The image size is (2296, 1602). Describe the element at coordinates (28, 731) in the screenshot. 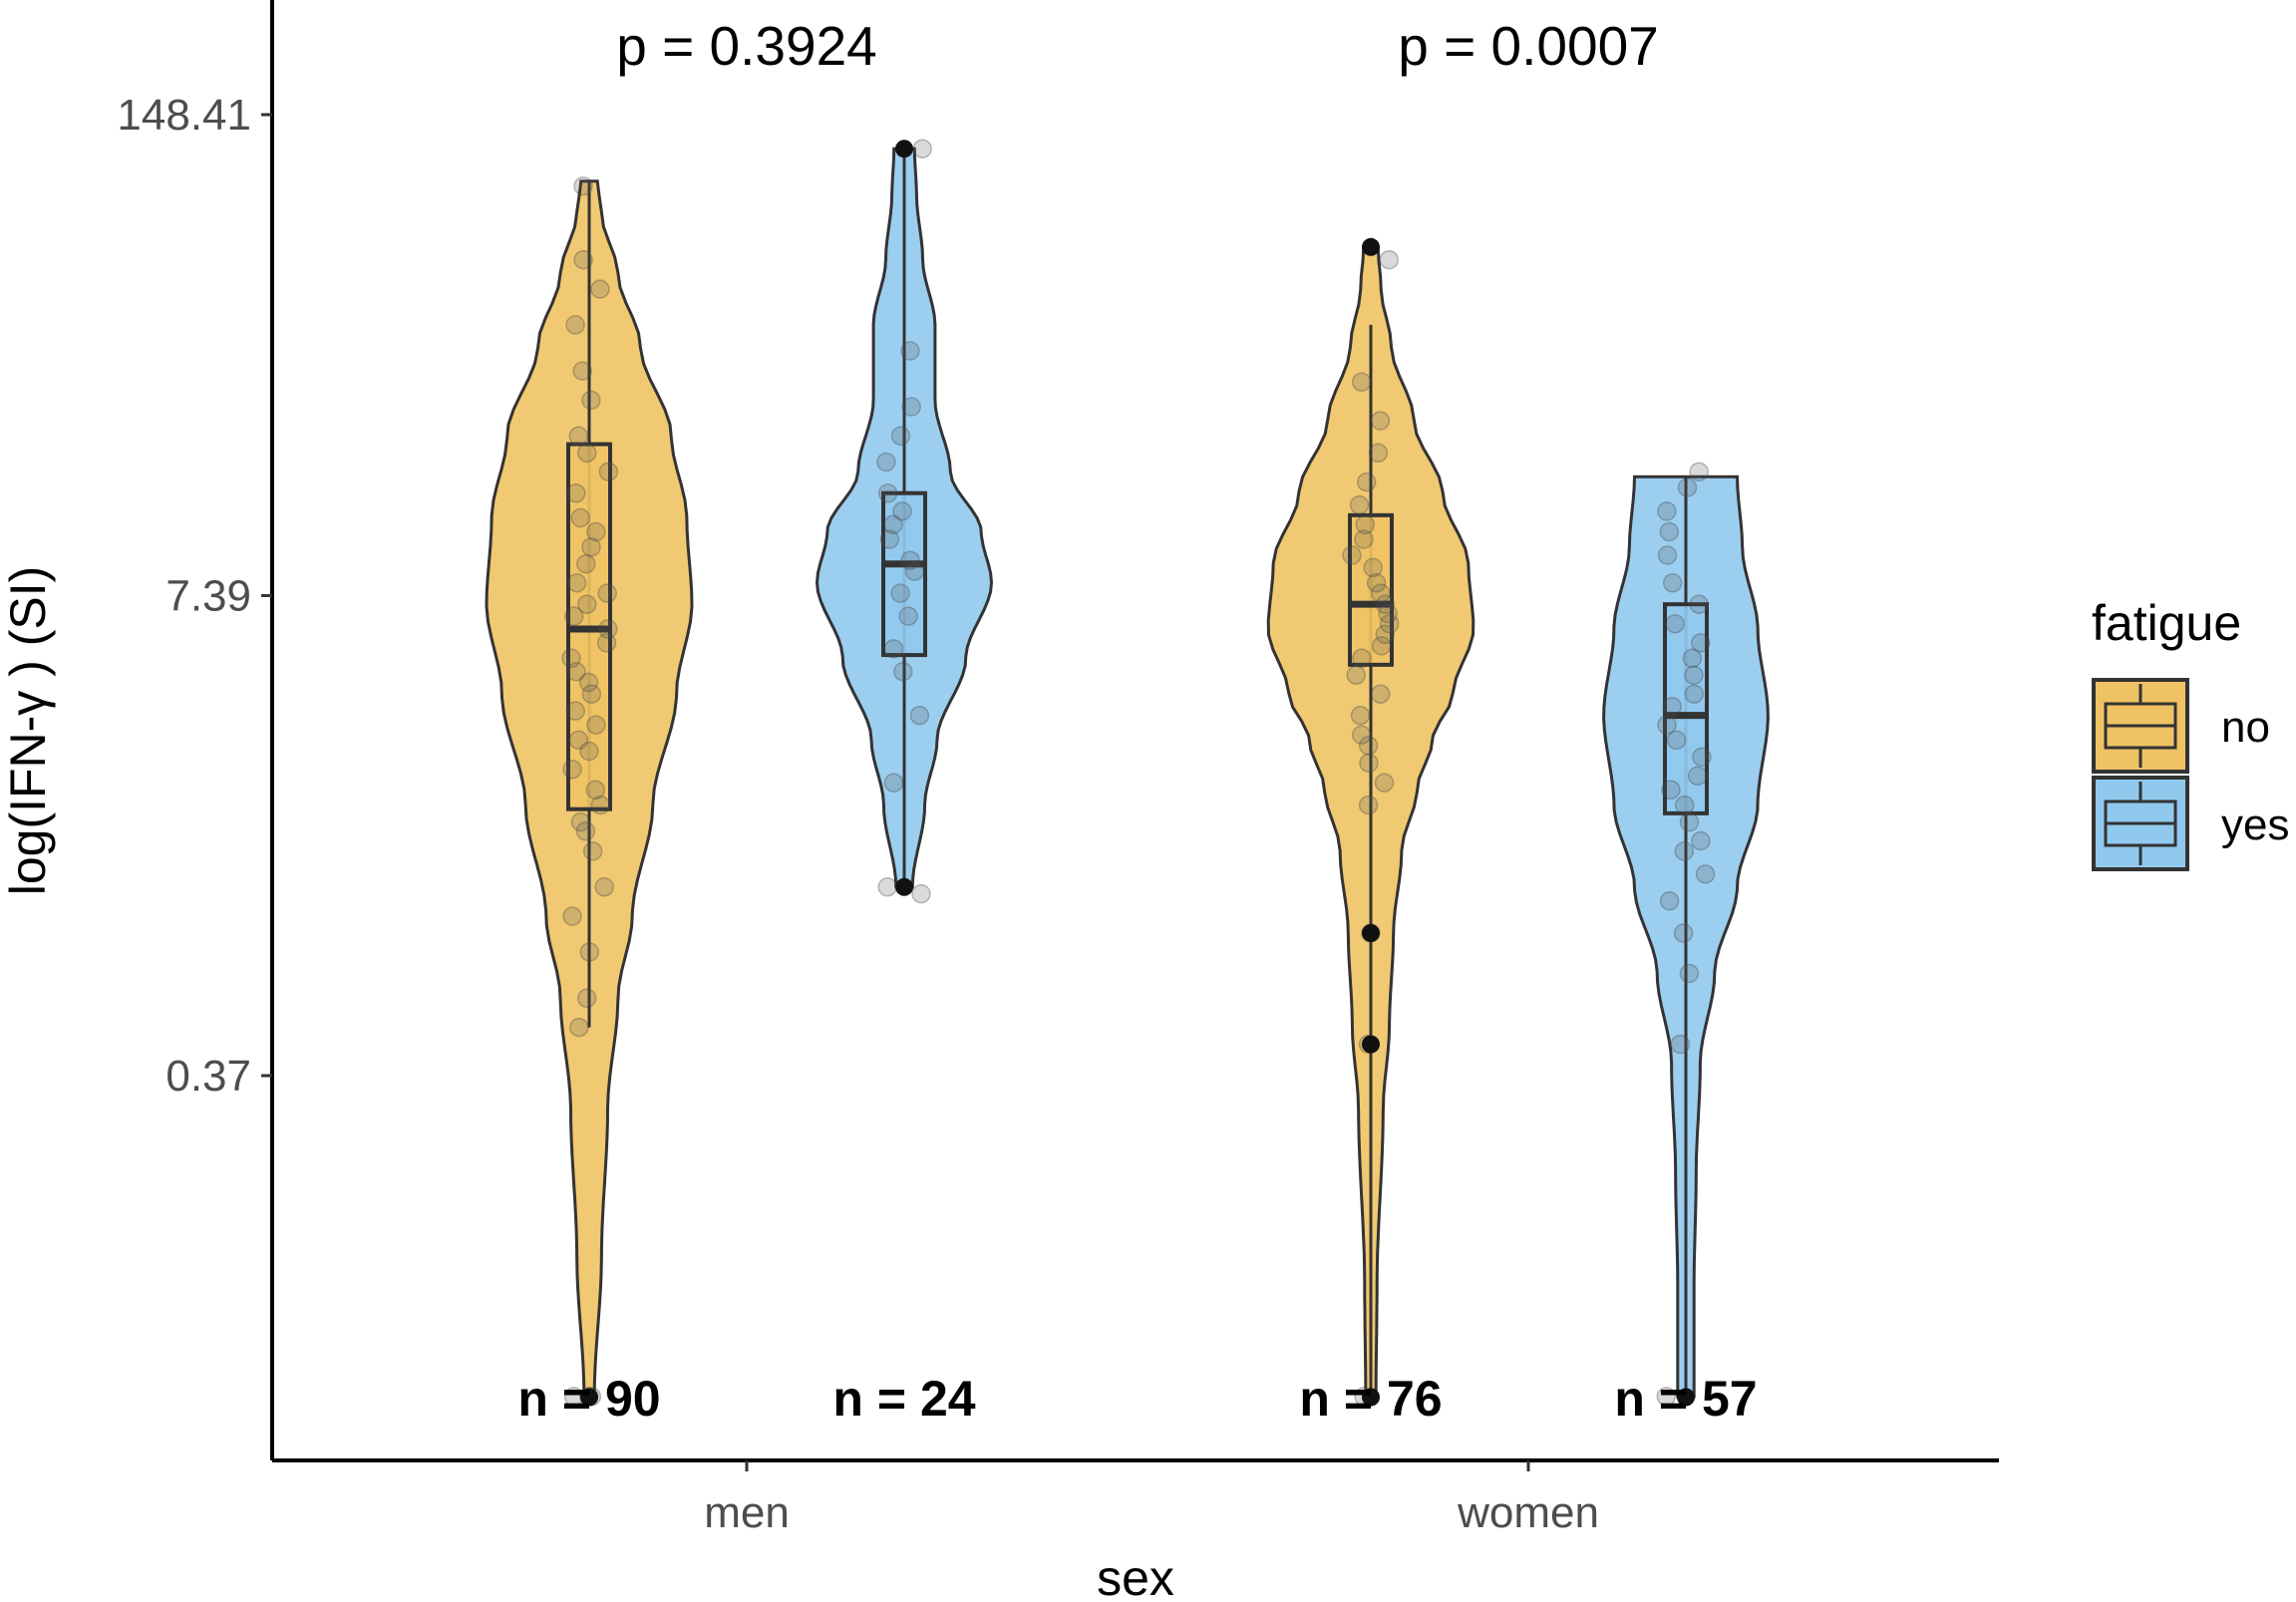

I see `y-axis-title: log(IFN-γ ) (SI)` at that location.